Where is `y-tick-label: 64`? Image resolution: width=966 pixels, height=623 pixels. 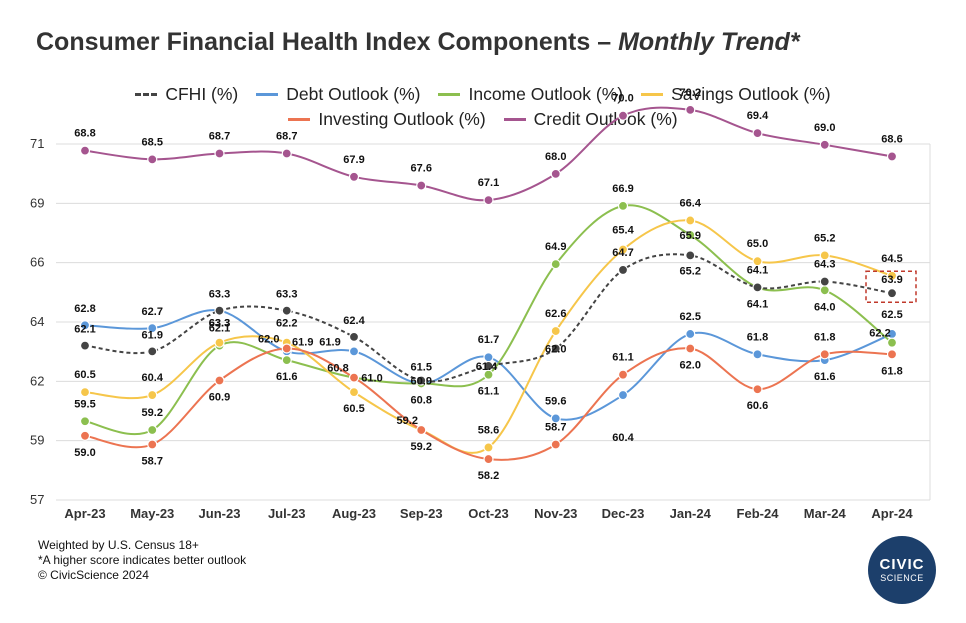
y-tick-label: 64 is located at coordinates (37, 321).